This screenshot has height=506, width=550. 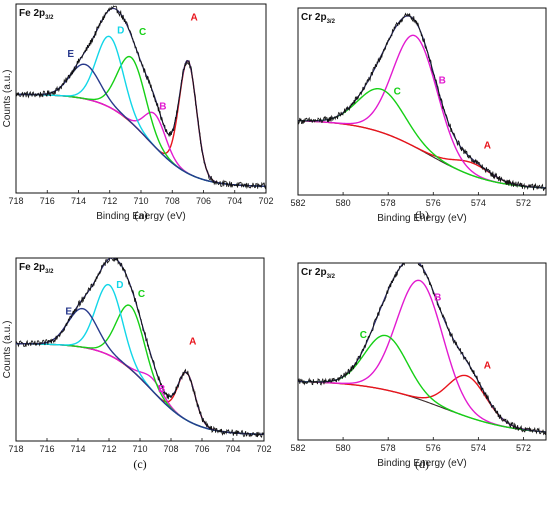 I want to click on panel-caption: (d), so click(x=422, y=464).